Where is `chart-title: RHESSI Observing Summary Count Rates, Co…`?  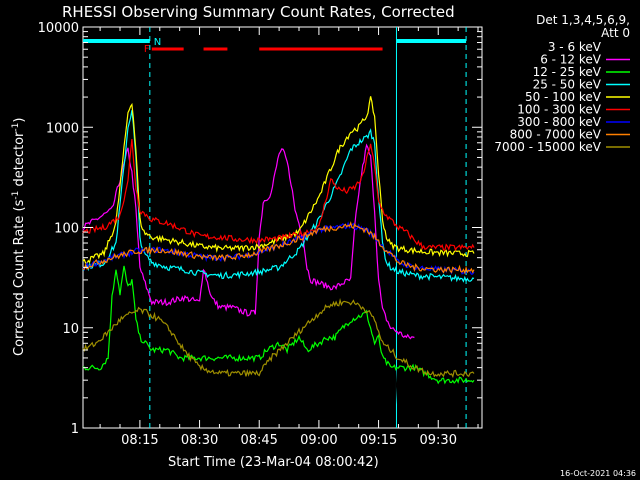 chart-title: RHESSI Observing Summary Count Rates, Co… is located at coordinates (258, 12).